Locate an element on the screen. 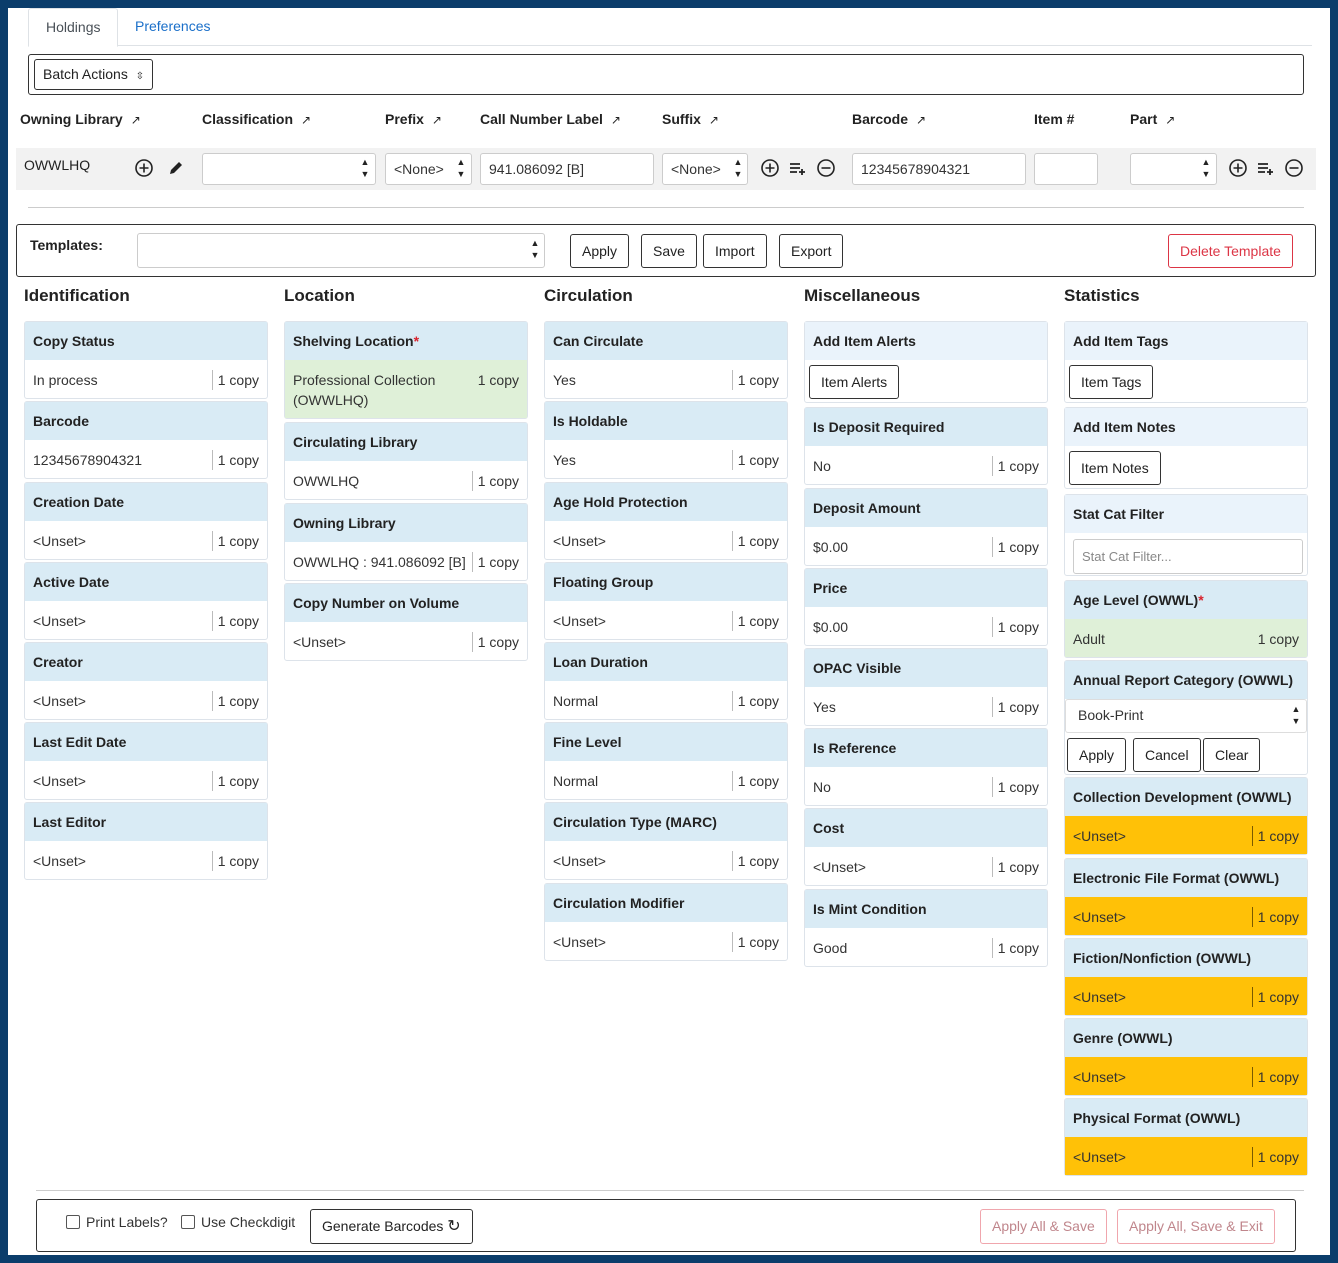 Image resolution: width=1338 pixels, height=1263 pixels. tab-preferences: Preferences is located at coordinates (173, 26).